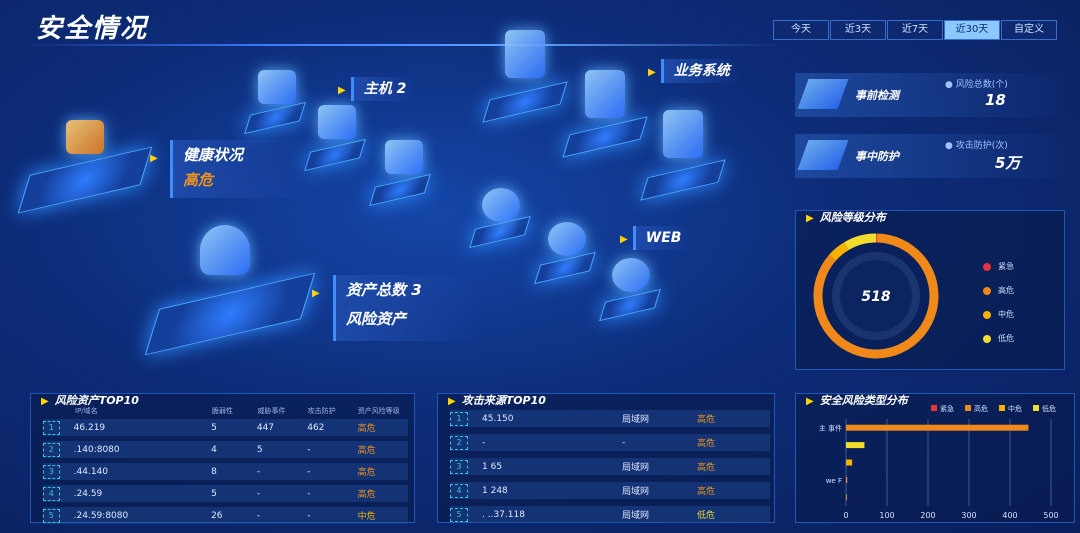 Image resolution: width=1080 pixels, height=533 pixels. What do you see at coordinates (214, 449) in the screenshot?
I see `cell: 4` at bounding box center [214, 449].